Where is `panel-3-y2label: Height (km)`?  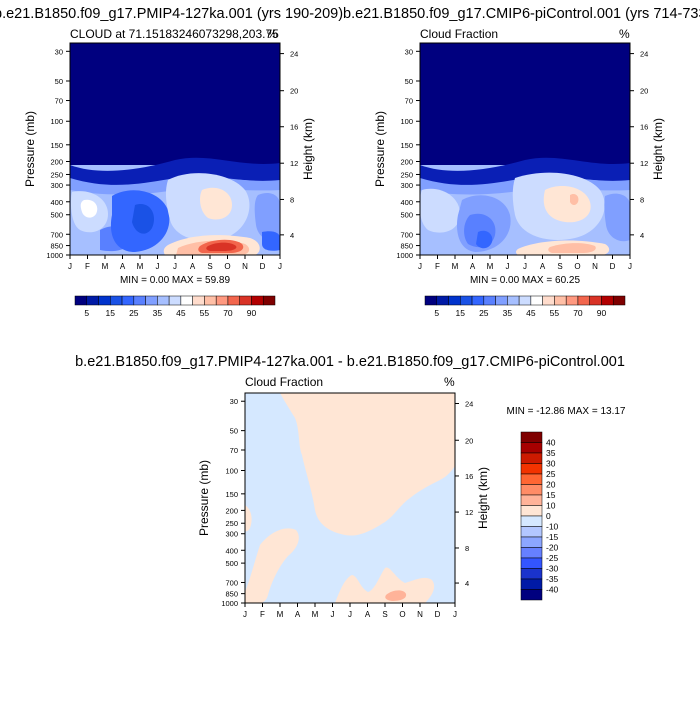 panel-3-y2label: Height (km) is located at coordinates (483, 498).